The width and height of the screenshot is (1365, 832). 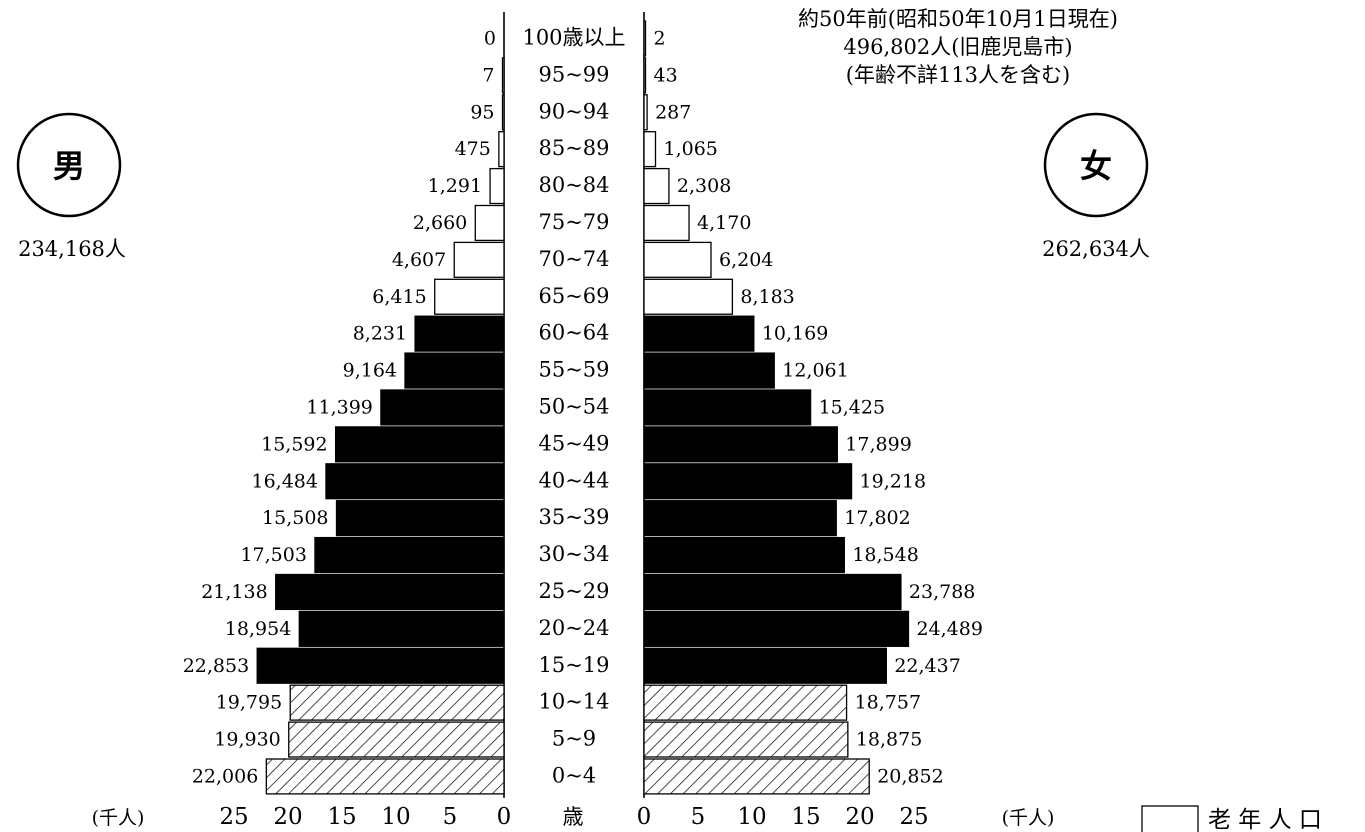 What do you see at coordinates (339, 407) in the screenshot?
I see `male-value-label: 11,399` at bounding box center [339, 407].